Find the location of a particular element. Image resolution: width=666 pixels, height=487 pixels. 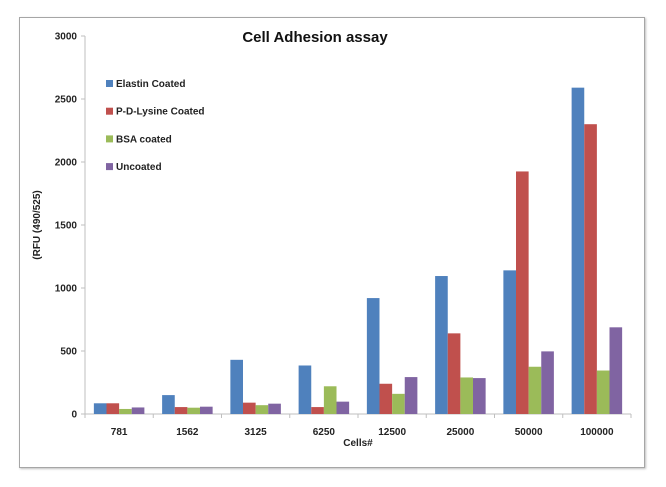

y-tick-label: 1500 is located at coordinates (66, 226).